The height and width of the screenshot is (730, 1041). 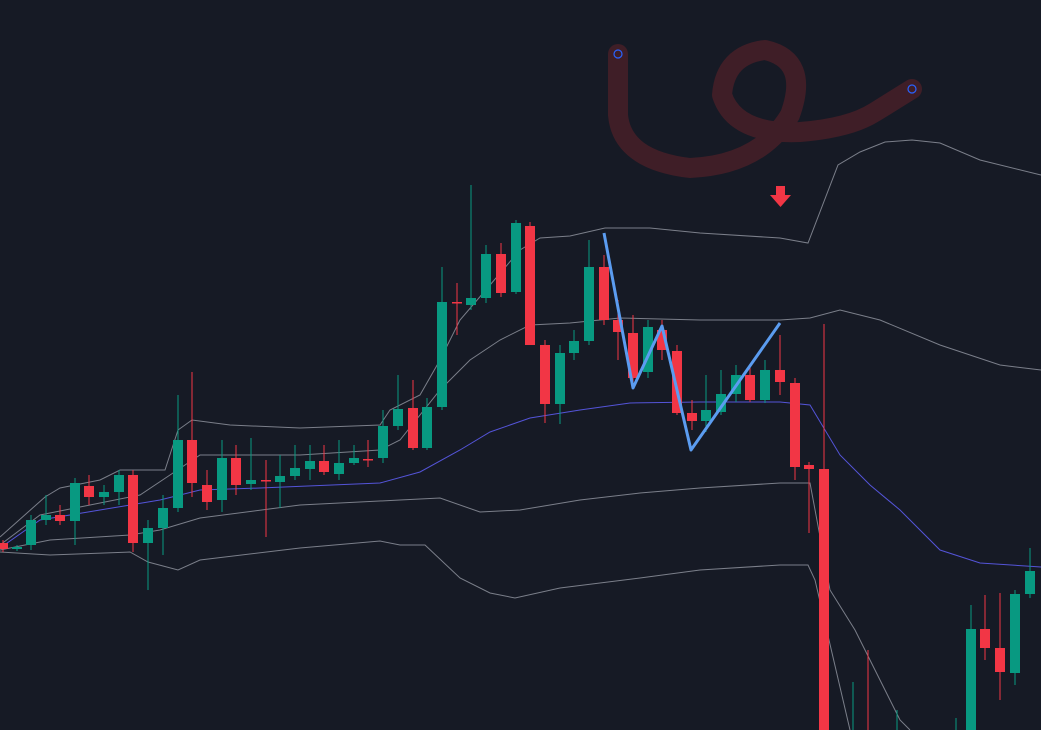 What do you see at coordinates (692, 342) in the screenshot?
I see `zigzag-drawing` at bounding box center [692, 342].